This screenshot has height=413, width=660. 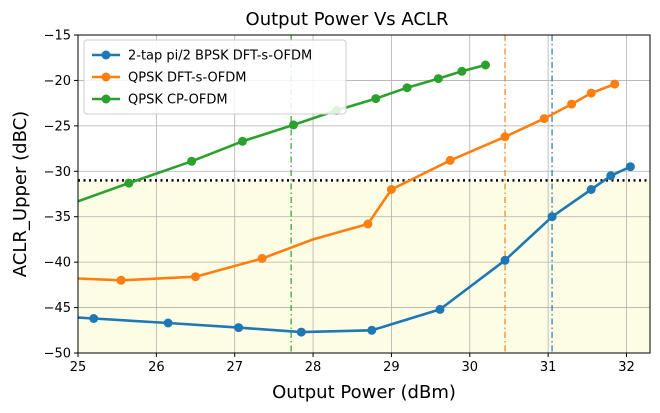 I want to click on legend-box, so click(x=215, y=77).